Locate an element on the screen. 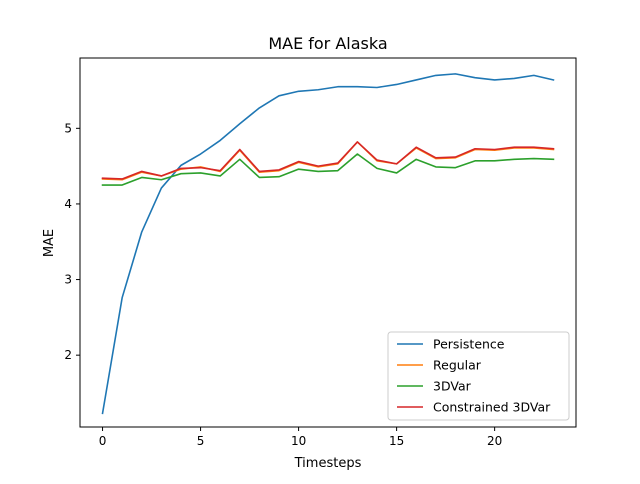  y-tick-label-3: 5 is located at coordinates (68, 128).